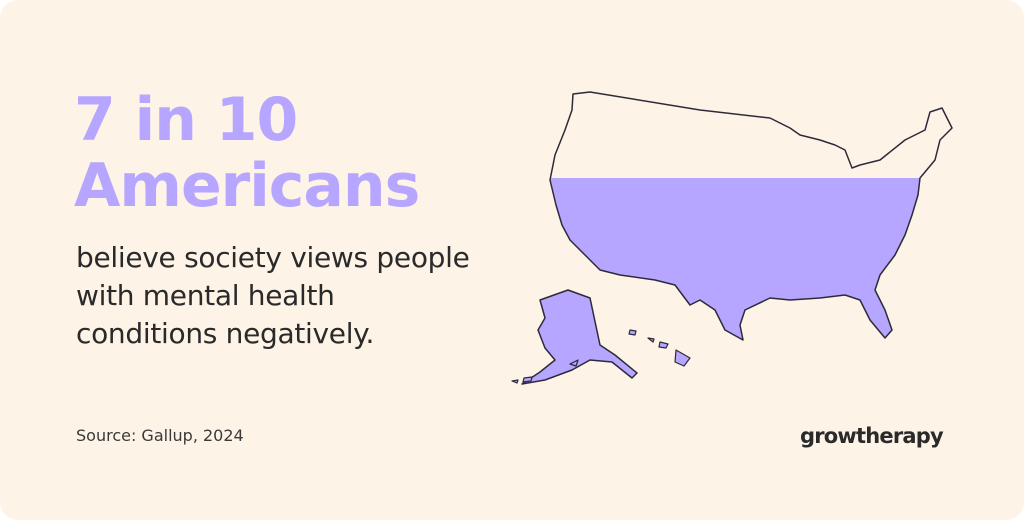 The width and height of the screenshot is (1024, 520). I want to click on body-line: believe society views people, so click(273, 257).